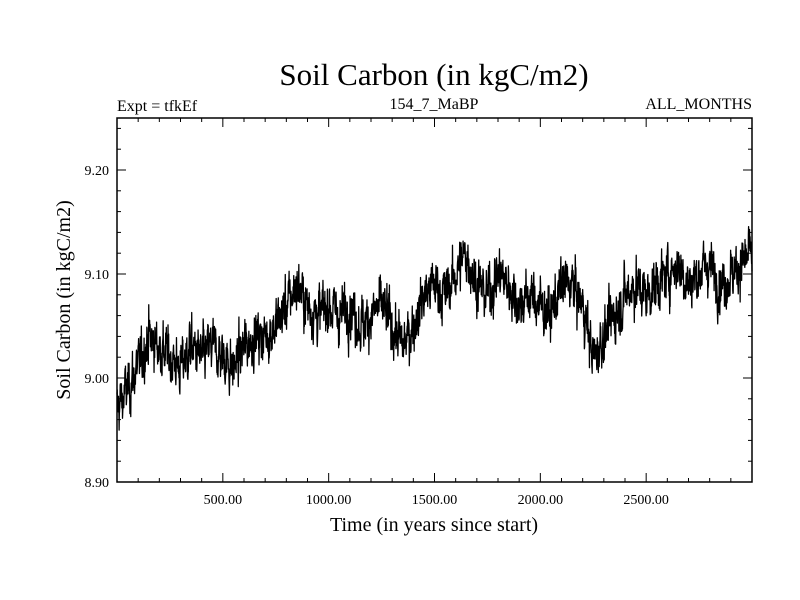 This screenshot has width=800, height=600. What do you see at coordinates (435, 500) in the screenshot?
I see `x-tick-label: 1500.00` at bounding box center [435, 500].